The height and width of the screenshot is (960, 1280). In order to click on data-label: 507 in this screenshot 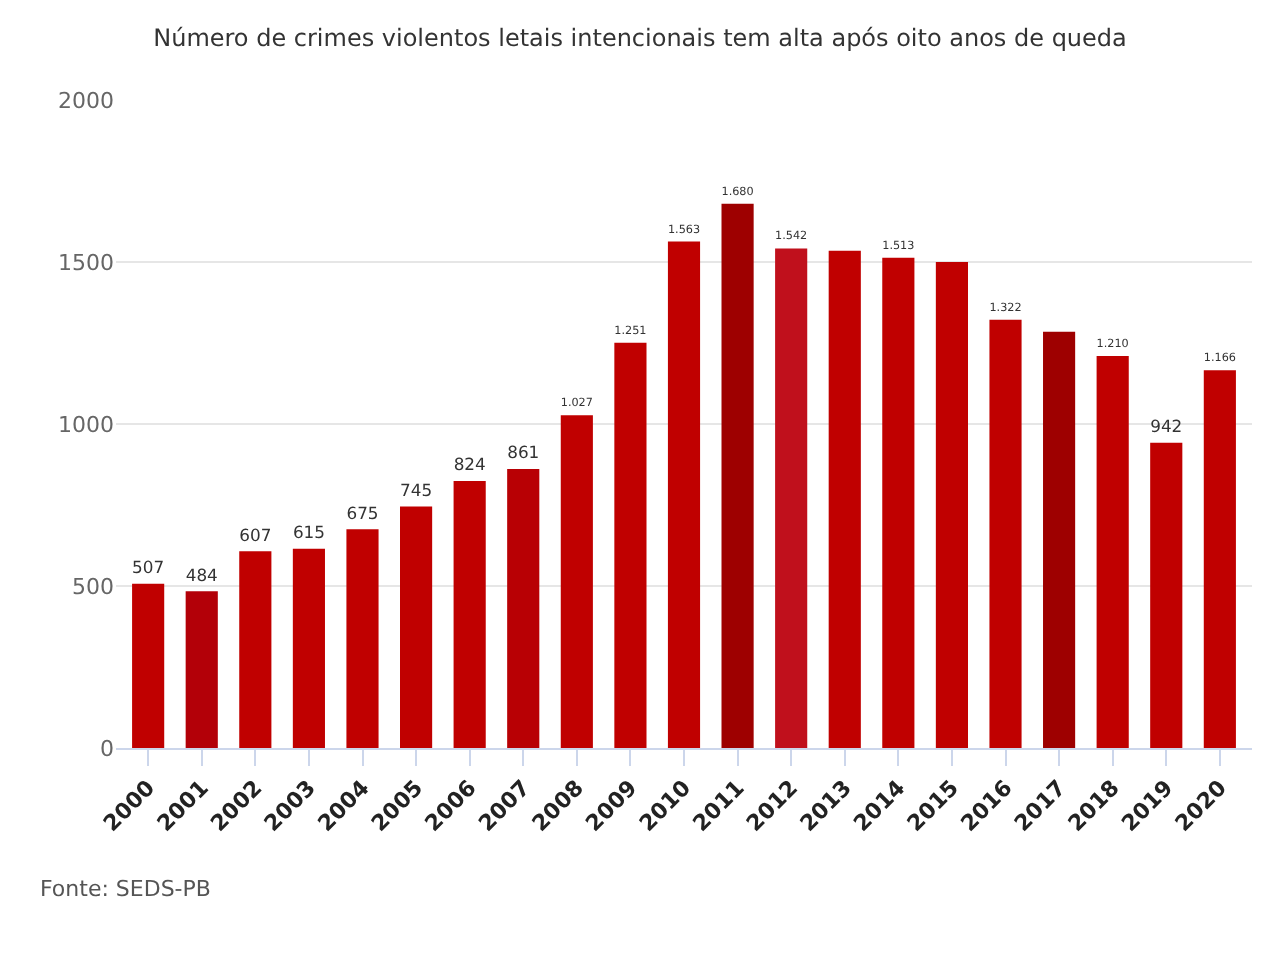, I will do `click(148, 567)`.